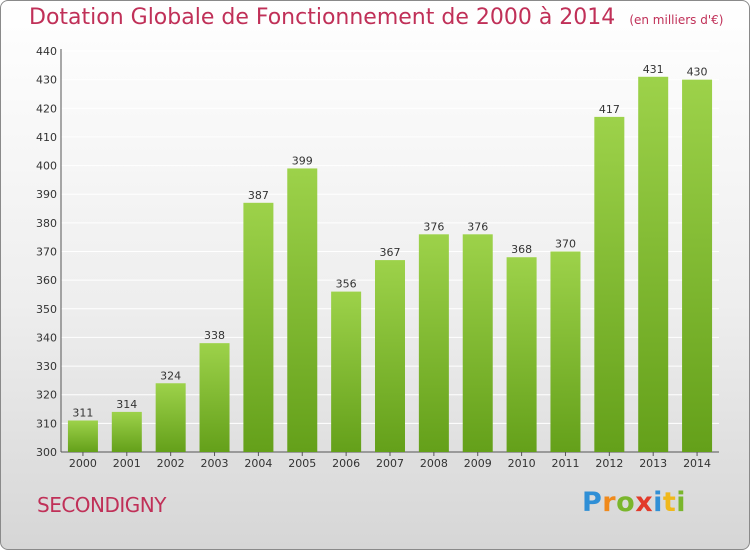 Image resolution: width=750 pixels, height=550 pixels. What do you see at coordinates (258, 463) in the screenshot?
I see `x-tick-label: 2004` at bounding box center [258, 463].